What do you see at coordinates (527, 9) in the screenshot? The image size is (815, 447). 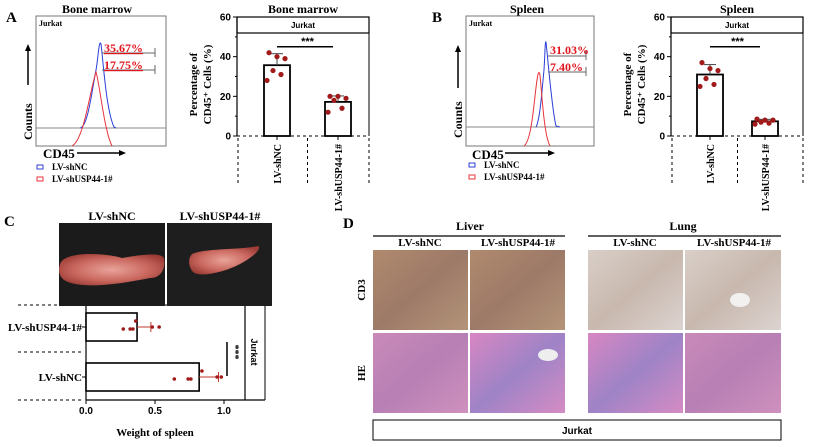 I see `histogram-title: Spleen` at bounding box center [527, 9].